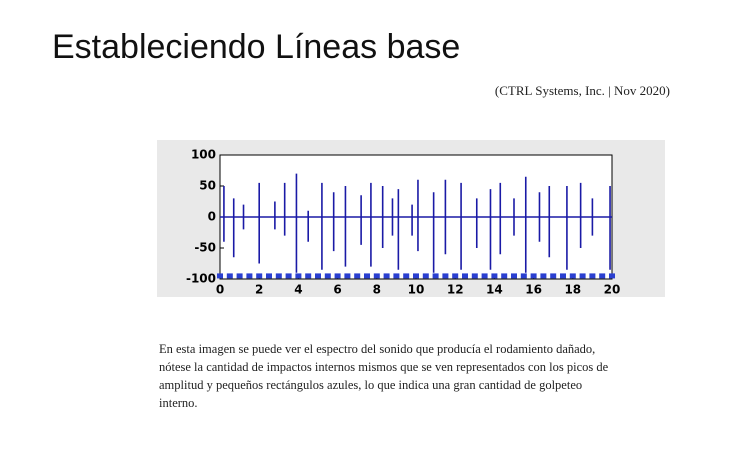  What do you see at coordinates (259, 290) in the screenshot?
I see `x-tick-label: 2` at bounding box center [259, 290].